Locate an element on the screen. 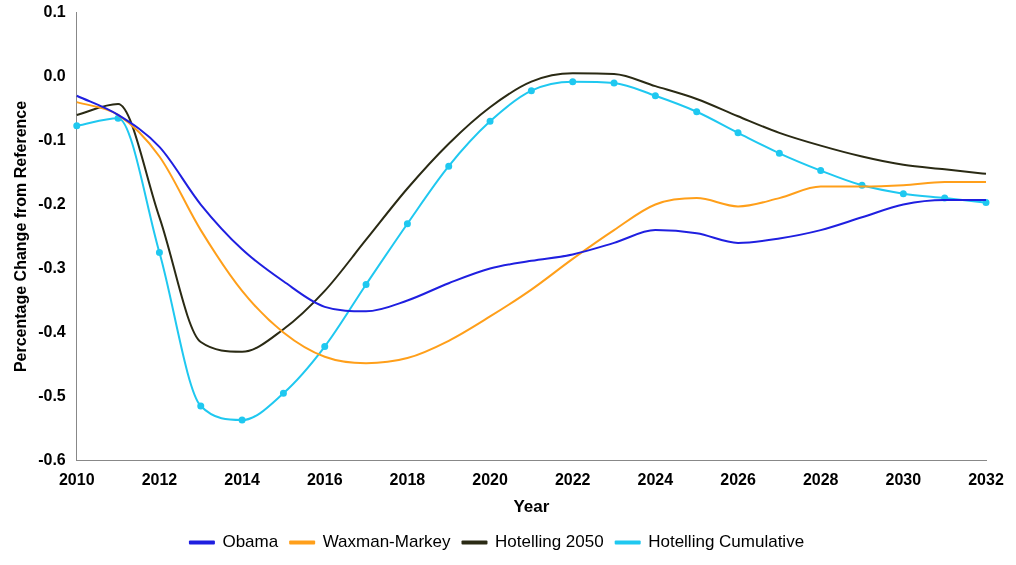 This screenshot has height=565, width=1016. x-tick-label: 2022 is located at coordinates (572, 480).